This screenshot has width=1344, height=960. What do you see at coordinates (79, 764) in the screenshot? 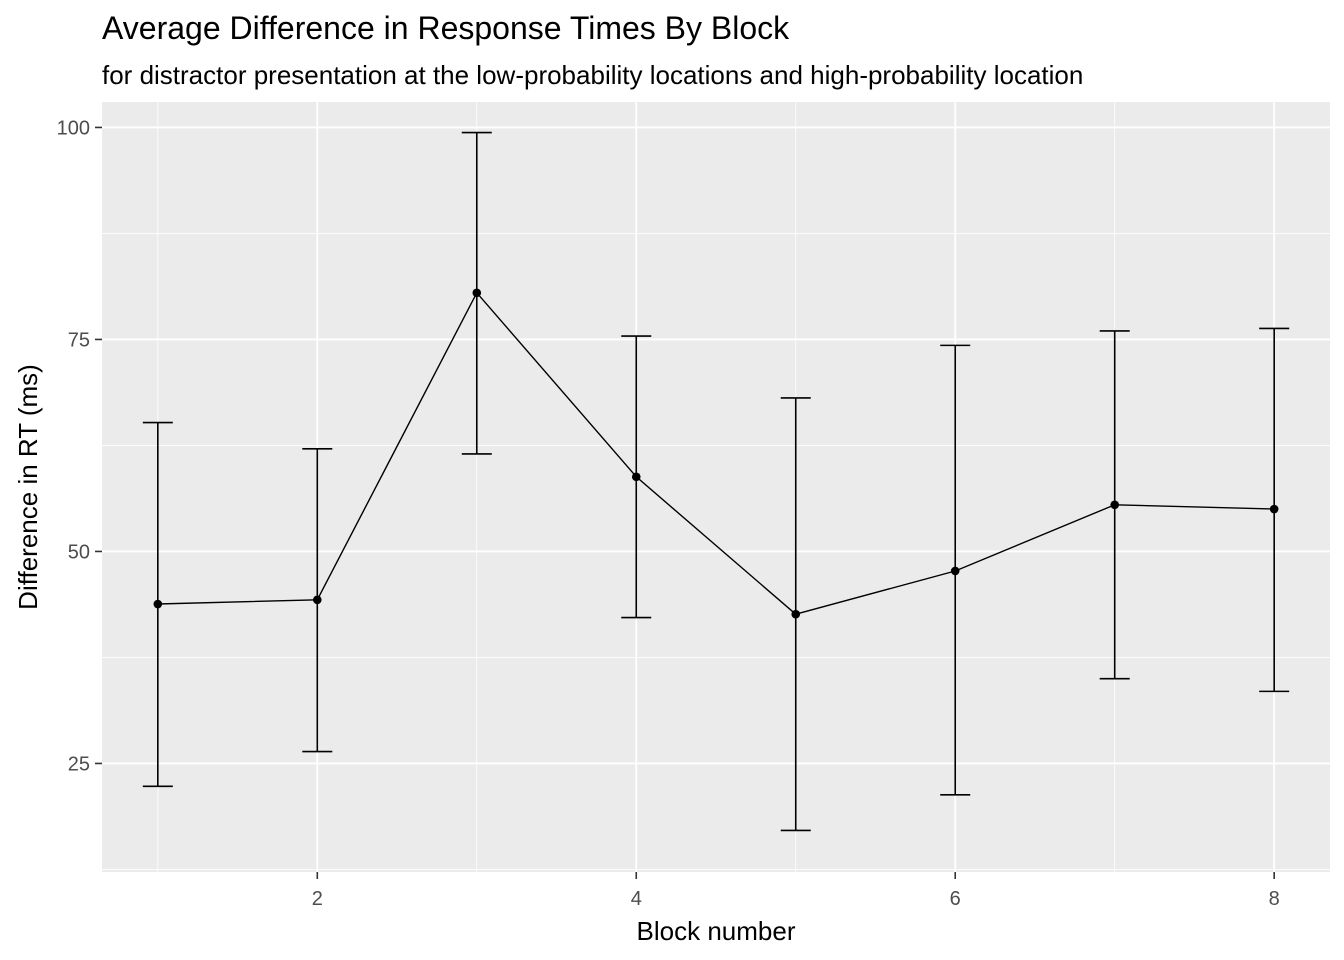
I see `y-tick-label: 25` at bounding box center [79, 764].